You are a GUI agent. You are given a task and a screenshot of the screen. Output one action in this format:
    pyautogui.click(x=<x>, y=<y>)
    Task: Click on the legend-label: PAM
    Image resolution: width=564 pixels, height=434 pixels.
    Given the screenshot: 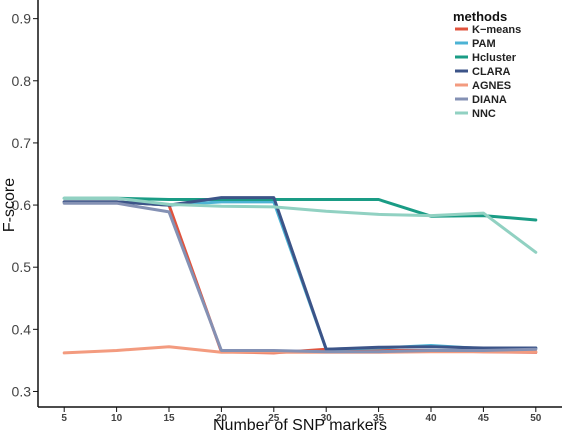 What is the action you would take?
    pyautogui.click(x=484, y=44)
    